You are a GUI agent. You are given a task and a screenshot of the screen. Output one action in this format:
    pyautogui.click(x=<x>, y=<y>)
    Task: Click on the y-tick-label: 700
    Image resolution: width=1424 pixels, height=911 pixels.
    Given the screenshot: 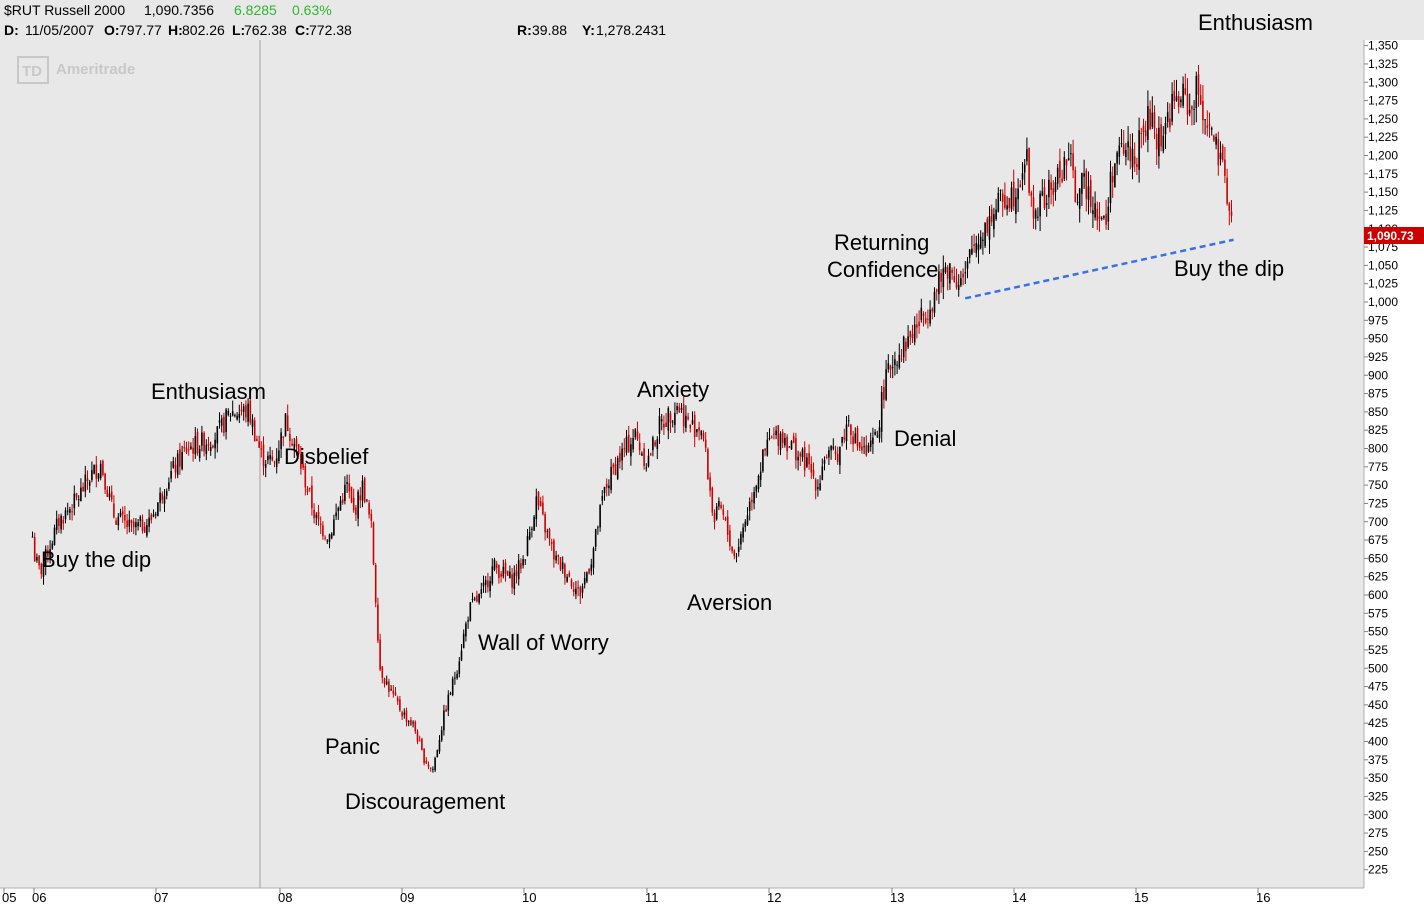 What is the action you would take?
    pyautogui.click(x=1378, y=522)
    